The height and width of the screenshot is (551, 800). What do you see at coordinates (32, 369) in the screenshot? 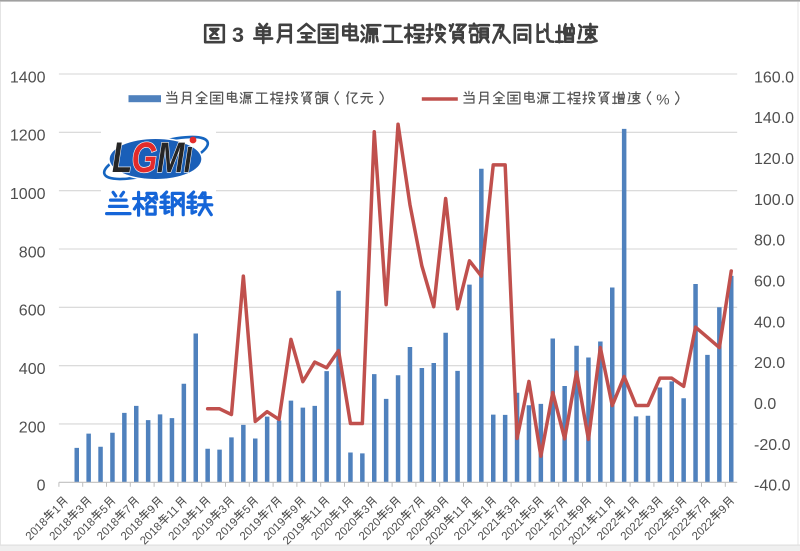
I see `svg-text: 400` at bounding box center [32, 369].